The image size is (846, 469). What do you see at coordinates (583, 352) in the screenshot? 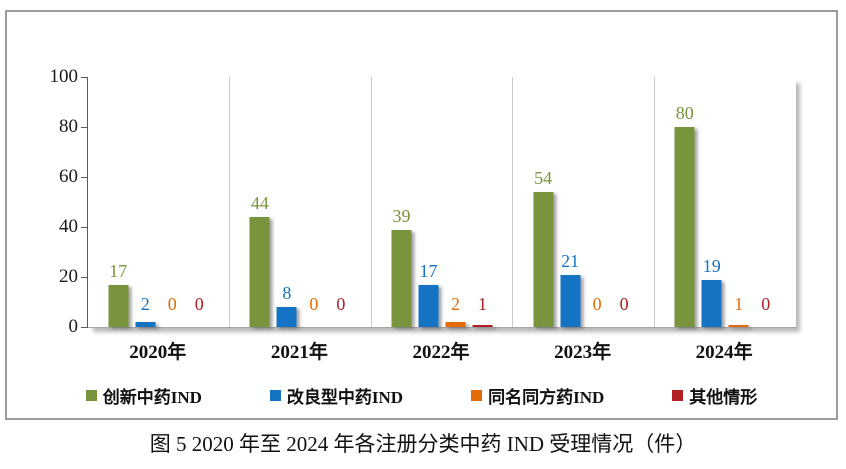
I see `x-axis-label: 2023年` at bounding box center [583, 352].